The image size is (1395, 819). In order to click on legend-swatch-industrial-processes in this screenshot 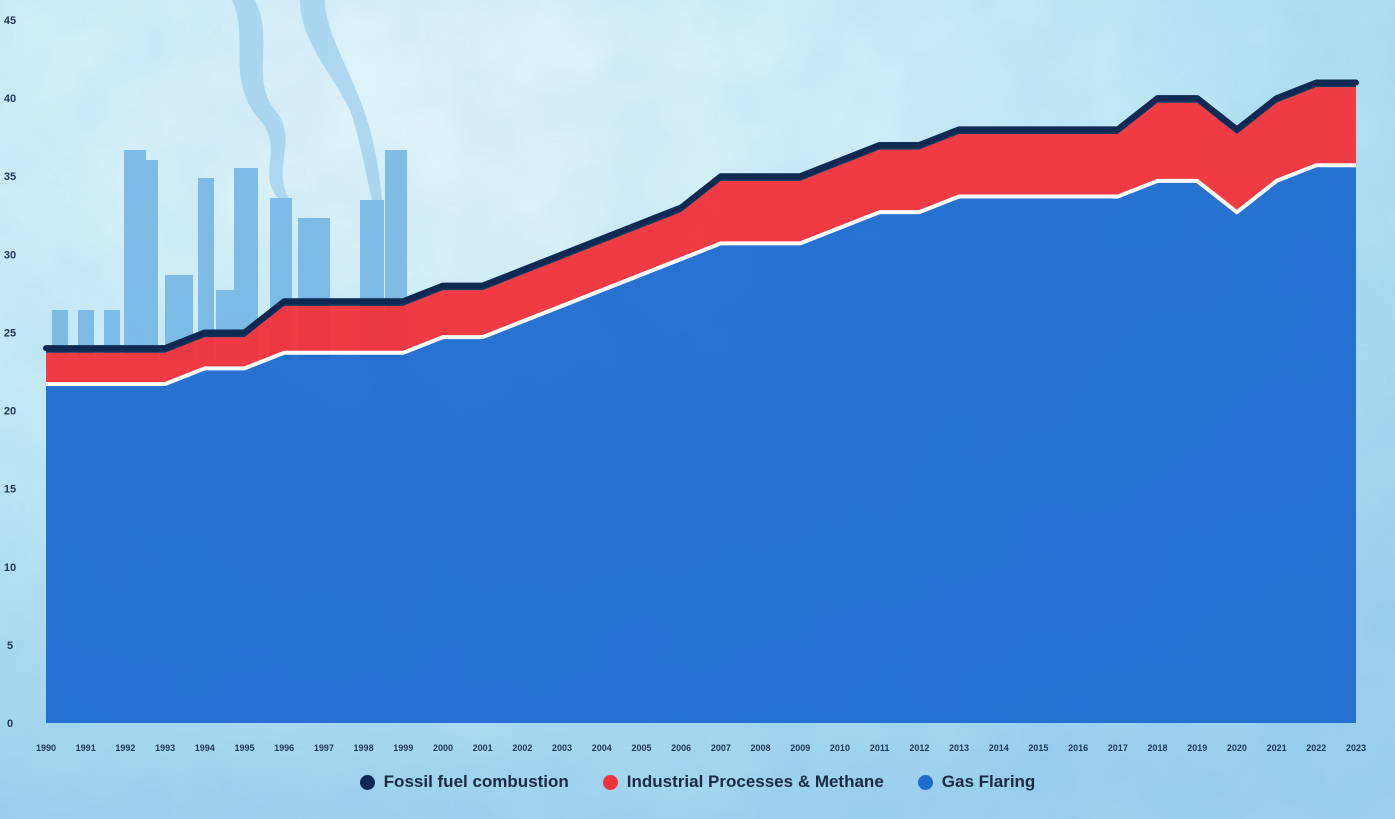, I will do `click(610, 782)`.